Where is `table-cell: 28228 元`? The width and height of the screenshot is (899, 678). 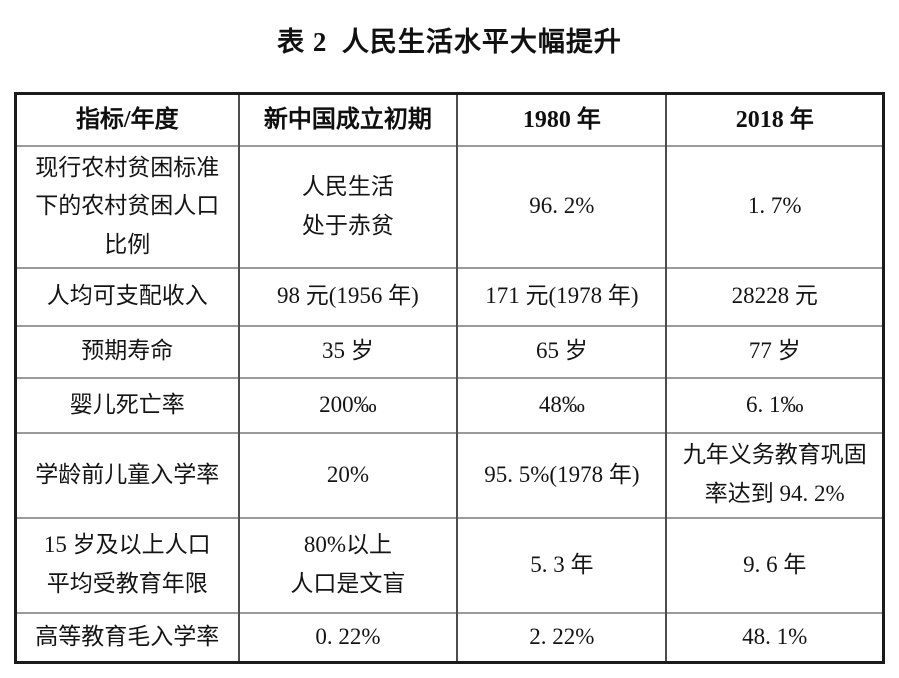 table-cell: 28228 元 is located at coordinates (774, 296).